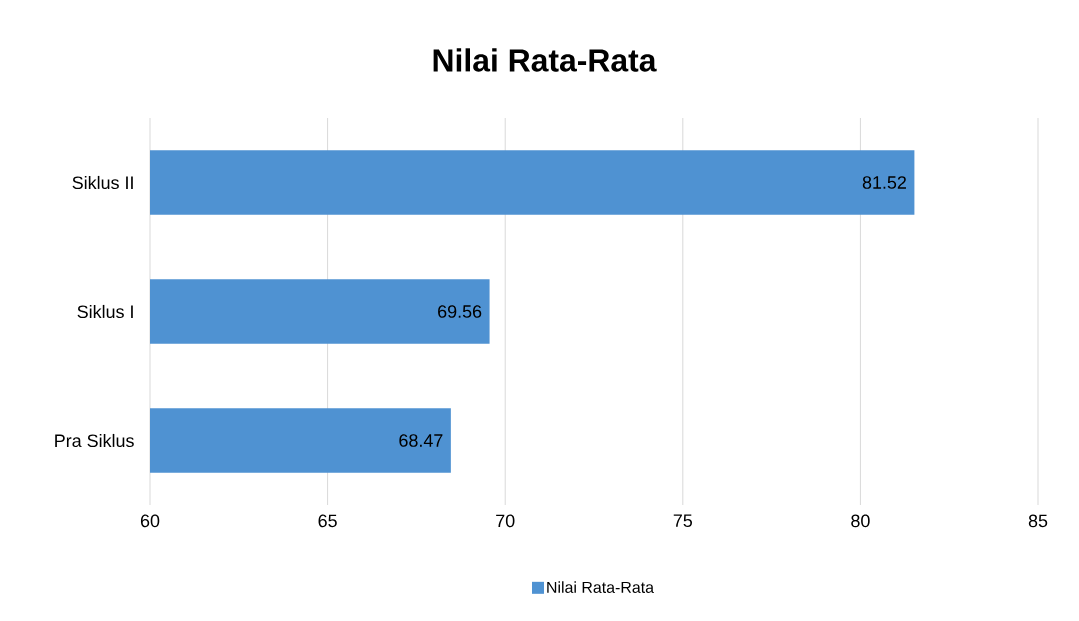  Describe the element at coordinates (884, 182) in the screenshot. I see `data-label: 81.52` at that location.